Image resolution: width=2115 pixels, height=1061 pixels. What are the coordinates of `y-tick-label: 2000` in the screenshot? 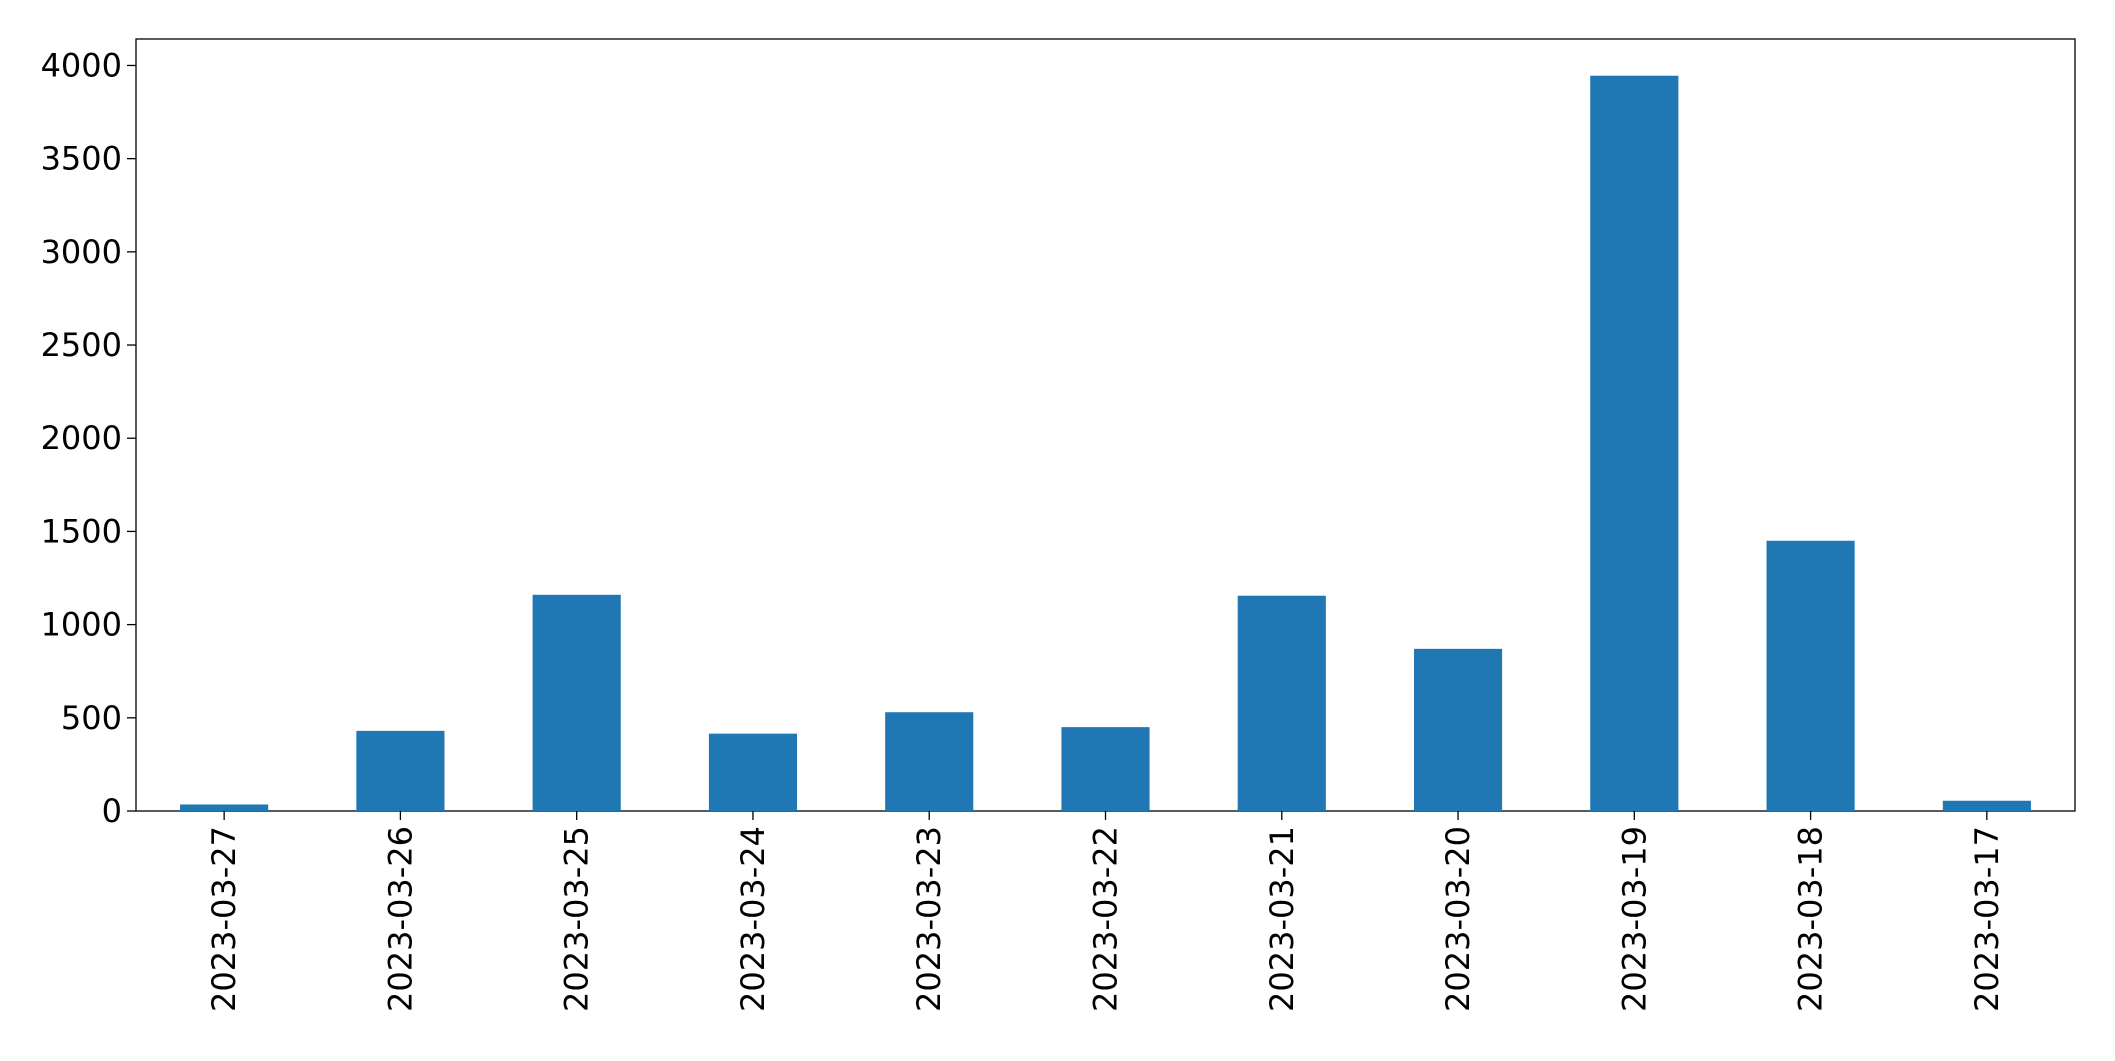 It's located at (81, 438).